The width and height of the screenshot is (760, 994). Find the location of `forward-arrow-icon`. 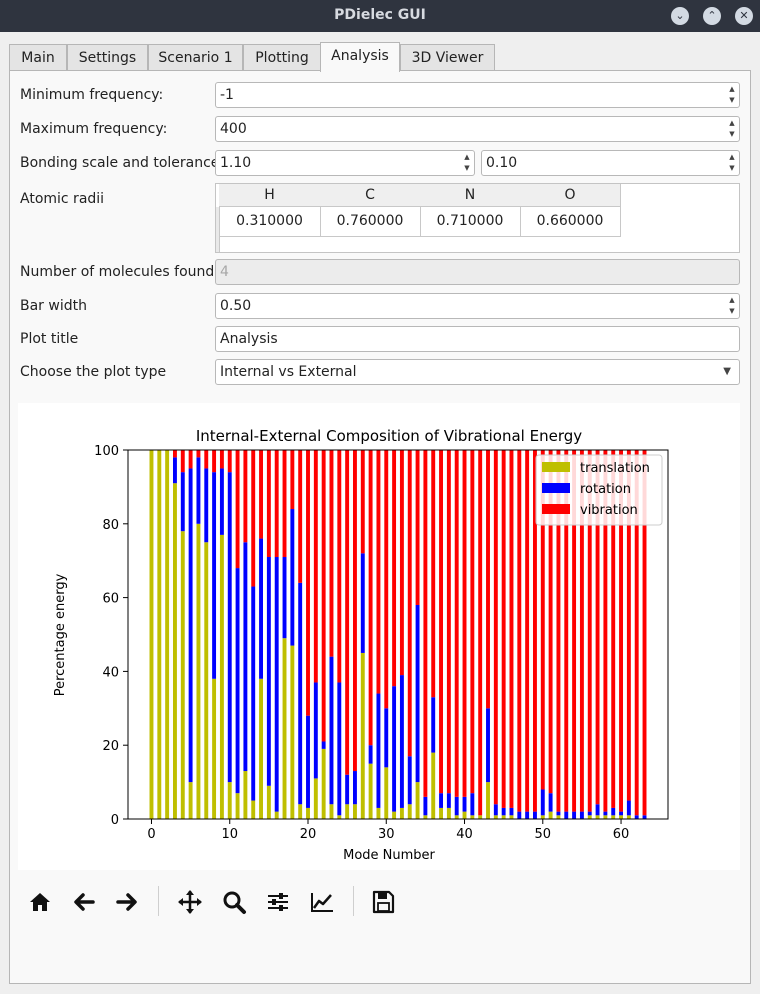

forward-arrow-icon is located at coordinates (127, 902).